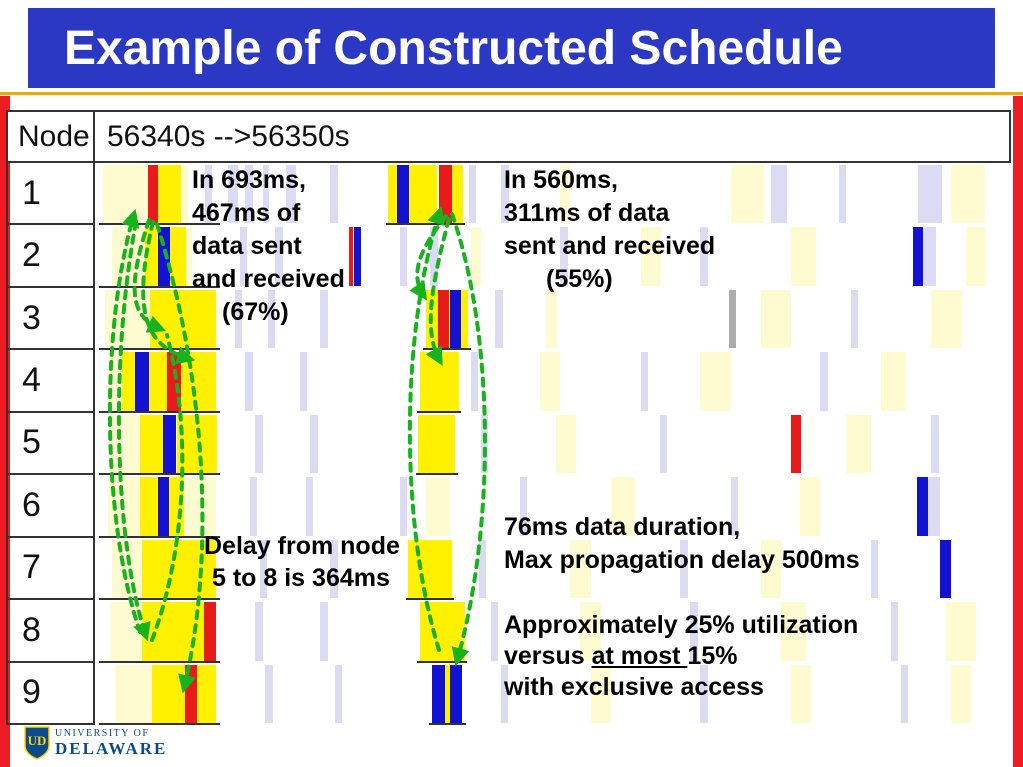  Describe the element at coordinates (111, 748) in the screenshot. I see `delaware-line: DELAWARE` at that location.